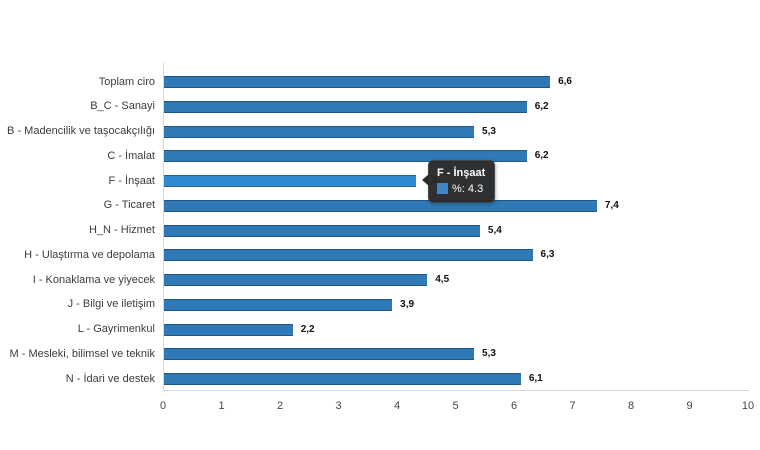 This screenshot has width=760, height=450. Describe the element at coordinates (459, 181) in the screenshot. I see `tooltip: F - İnşaat %: 4.3` at that location.